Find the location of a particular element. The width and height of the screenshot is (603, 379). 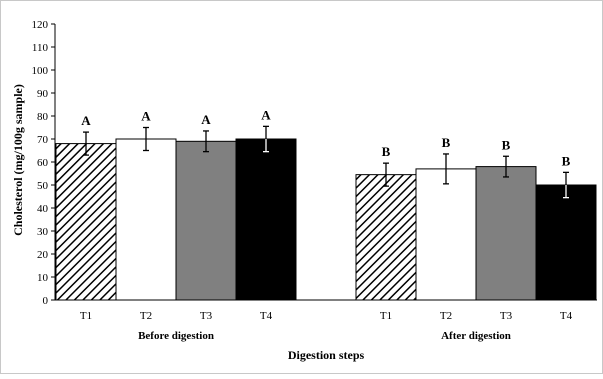

y-tick-label: 120 is located at coordinates (40, 25).